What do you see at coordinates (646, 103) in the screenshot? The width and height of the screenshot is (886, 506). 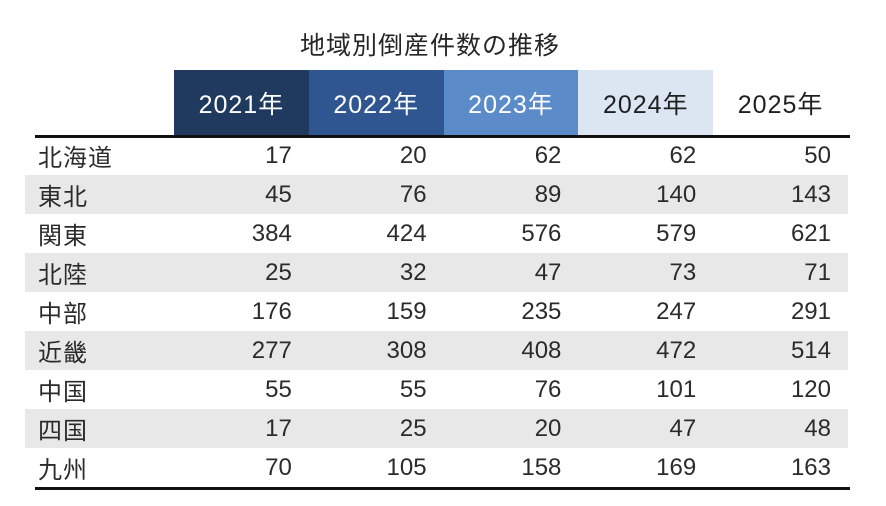 I see `column-header-2024: 2024年` at bounding box center [646, 103].